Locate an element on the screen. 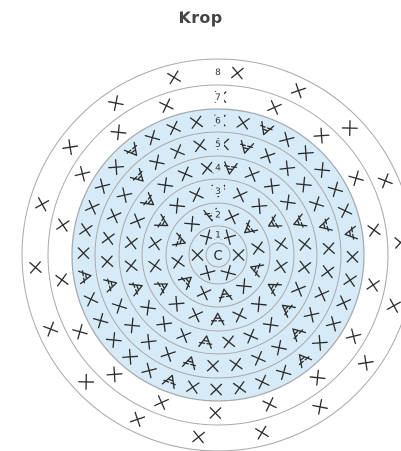  round-label-5: 5 is located at coordinates (218, 145).